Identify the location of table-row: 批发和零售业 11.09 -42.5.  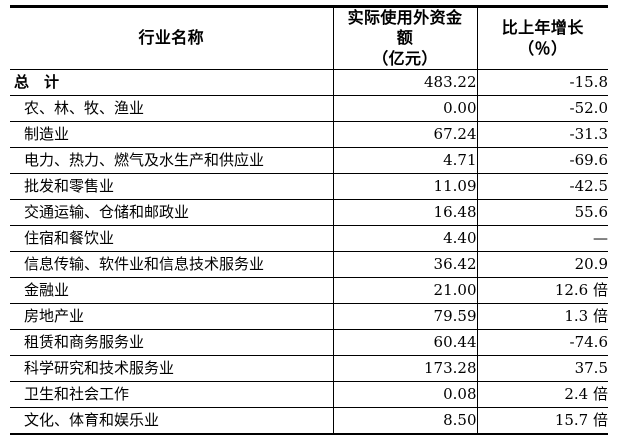
(309, 187).